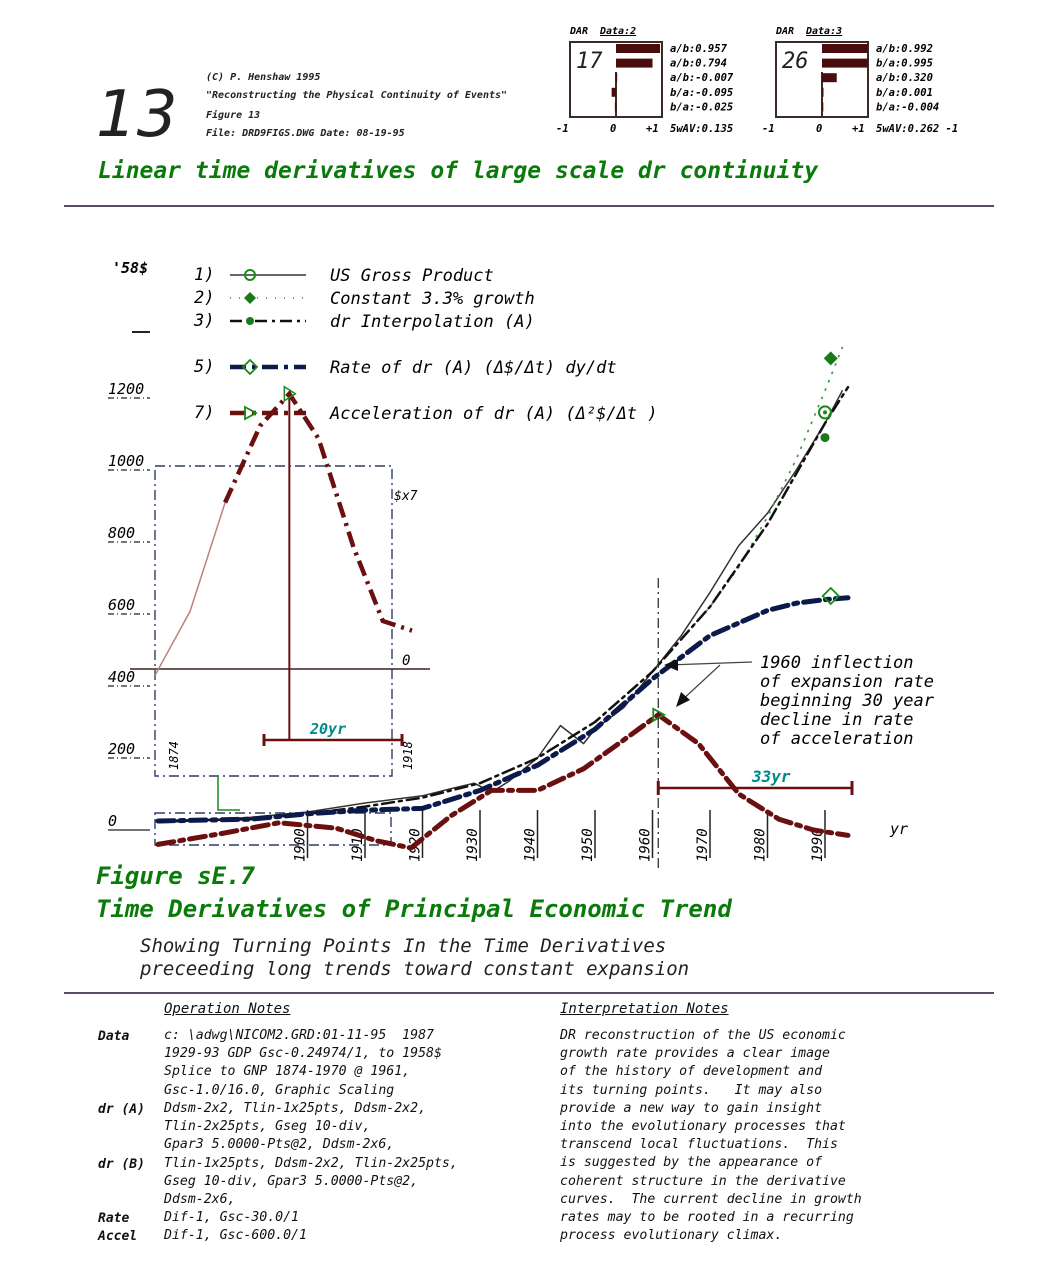 The height and width of the screenshot is (1280, 1059). I want to click on note-text-rate: Dif-1, Gsc-30.0/1, so click(231, 1217).